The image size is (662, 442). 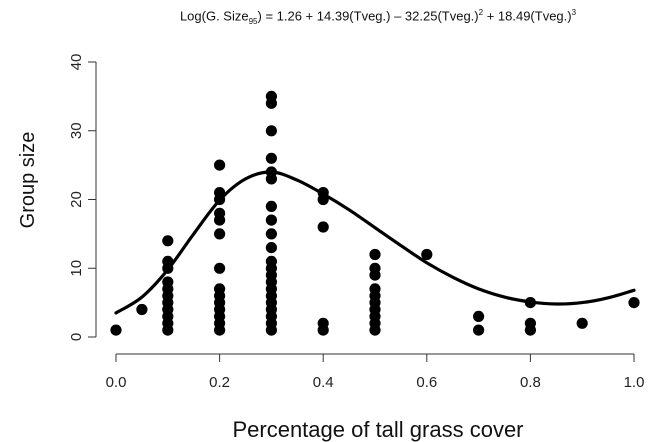 What do you see at coordinates (253, 21) in the screenshot?
I see `title-subscript: 95` at bounding box center [253, 21].